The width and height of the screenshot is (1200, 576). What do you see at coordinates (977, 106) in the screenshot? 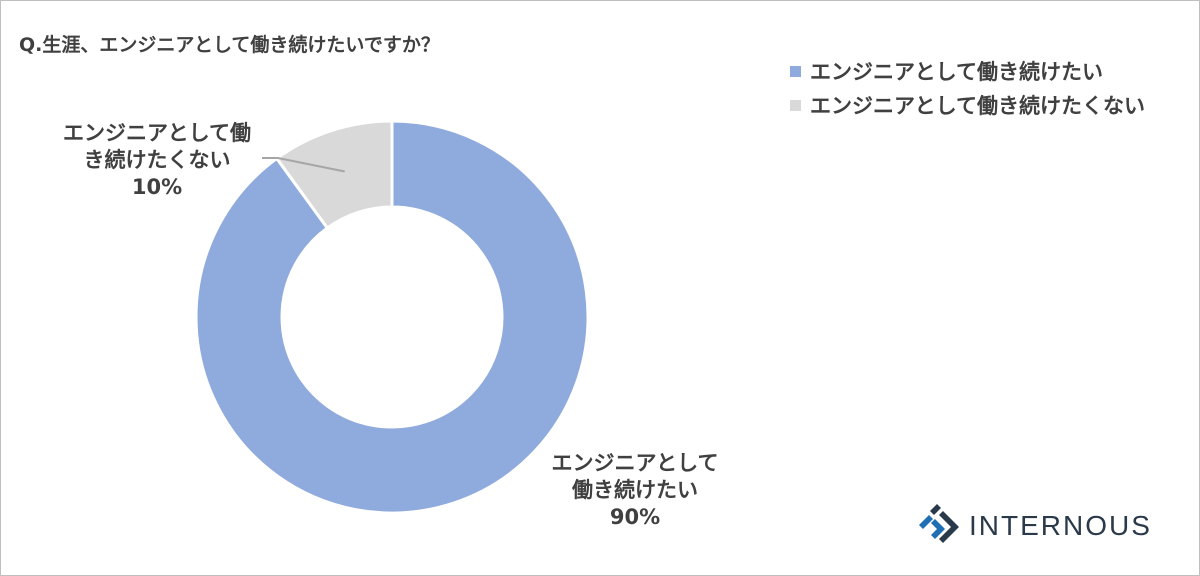
I see `legend-label-not-continue: エンジニアとして働き続けたくない` at bounding box center [977, 106].